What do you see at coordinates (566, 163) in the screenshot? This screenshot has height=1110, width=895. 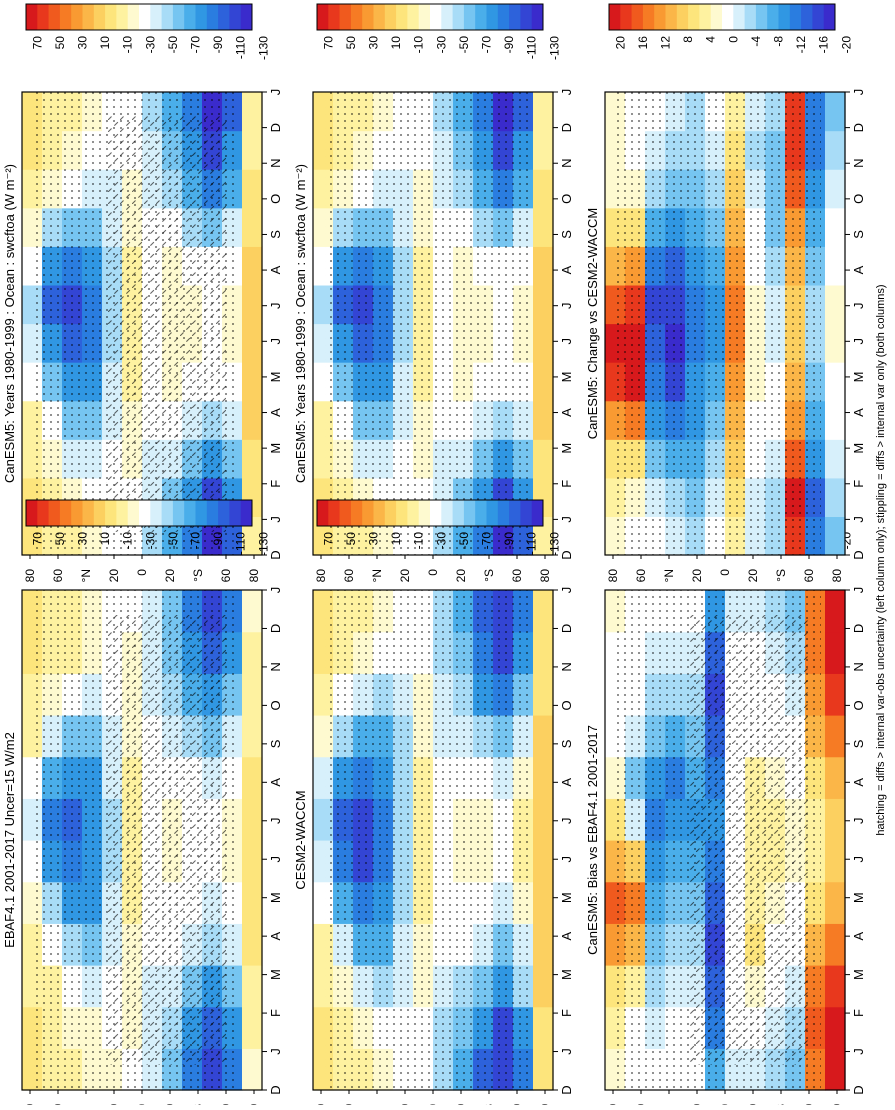 I see `month-tick-label: N` at bounding box center [566, 163].